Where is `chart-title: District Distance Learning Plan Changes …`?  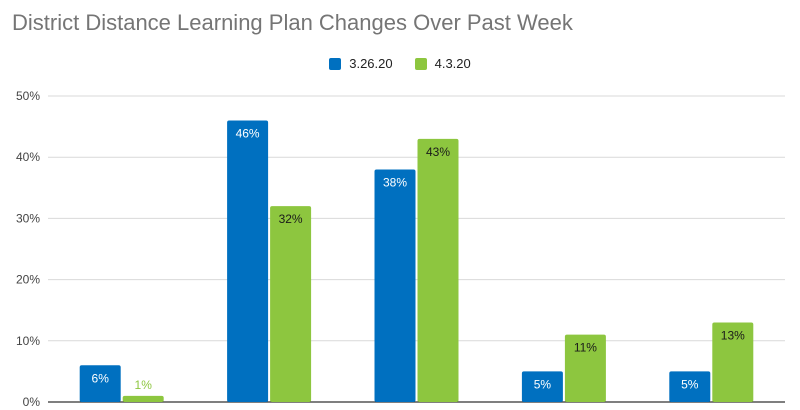
chart-title: District Distance Learning Plan Changes … is located at coordinates (292, 22).